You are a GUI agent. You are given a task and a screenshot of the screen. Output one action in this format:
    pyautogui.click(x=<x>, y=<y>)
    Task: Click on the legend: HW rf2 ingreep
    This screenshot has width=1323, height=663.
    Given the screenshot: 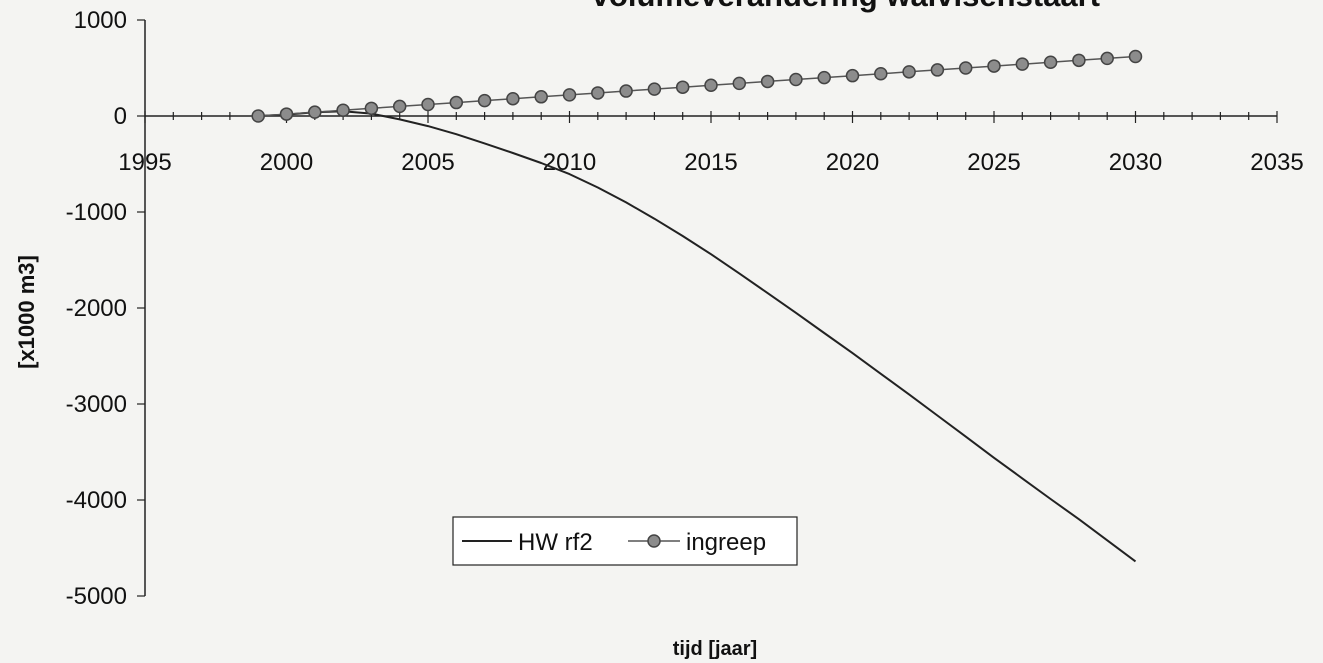 What is the action you would take?
    pyautogui.click(x=625, y=541)
    